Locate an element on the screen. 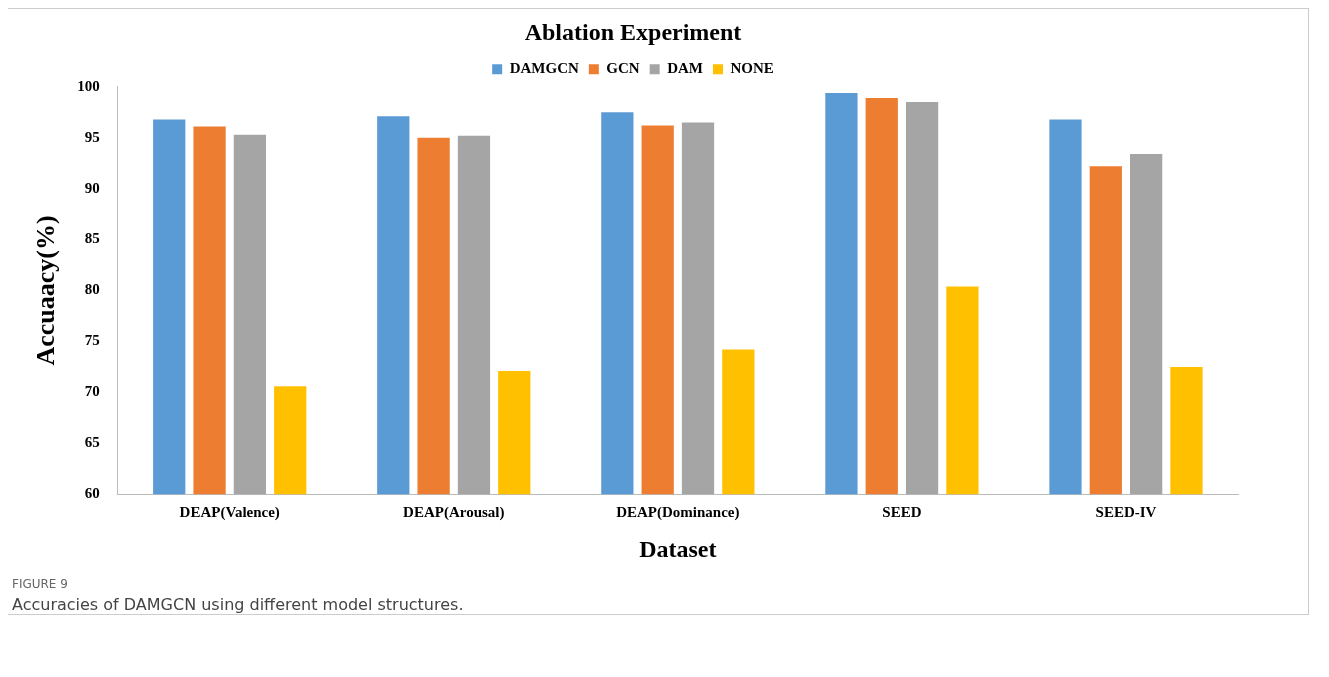 The width and height of the screenshot is (1329, 677). y-tick-label: 85 is located at coordinates (92, 238).